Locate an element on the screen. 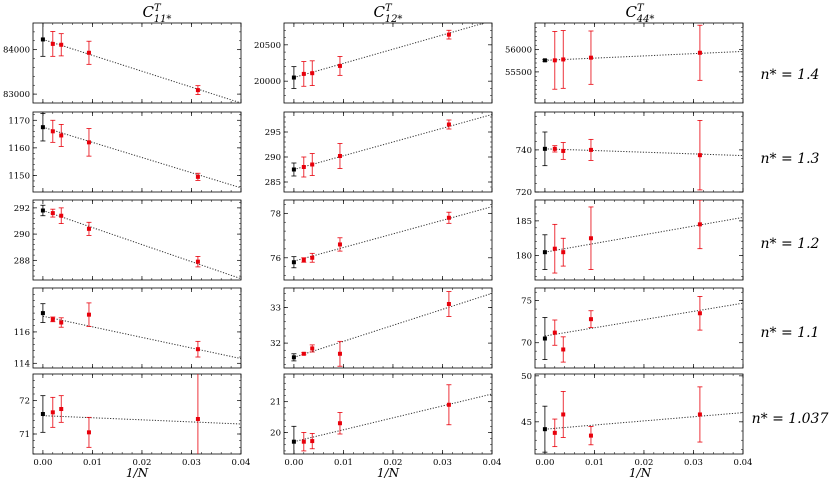 The image size is (831, 482). panel-r2-c2: 285 290 295 is located at coordinates (379, 152).